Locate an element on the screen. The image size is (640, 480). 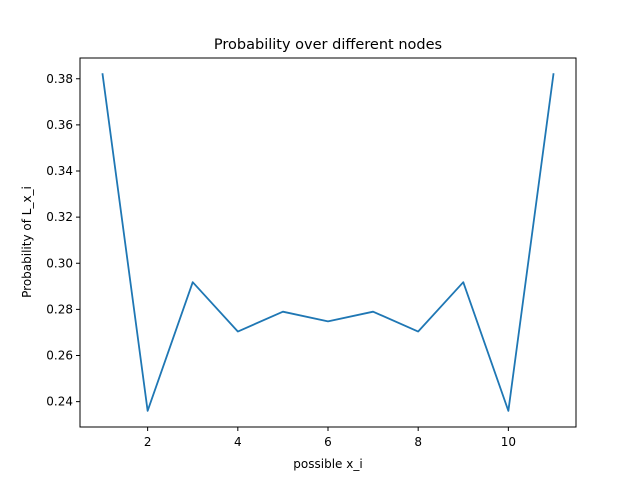
y-tick-label: 0.38 is located at coordinates (59, 79).